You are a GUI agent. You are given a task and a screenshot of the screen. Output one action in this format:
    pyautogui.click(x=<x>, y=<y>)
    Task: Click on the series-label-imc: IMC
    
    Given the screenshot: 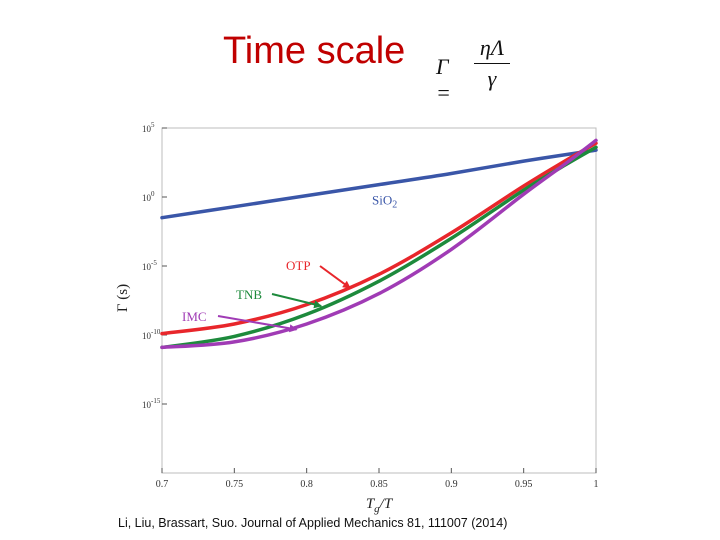 What is the action you would take?
    pyautogui.click(x=194, y=316)
    